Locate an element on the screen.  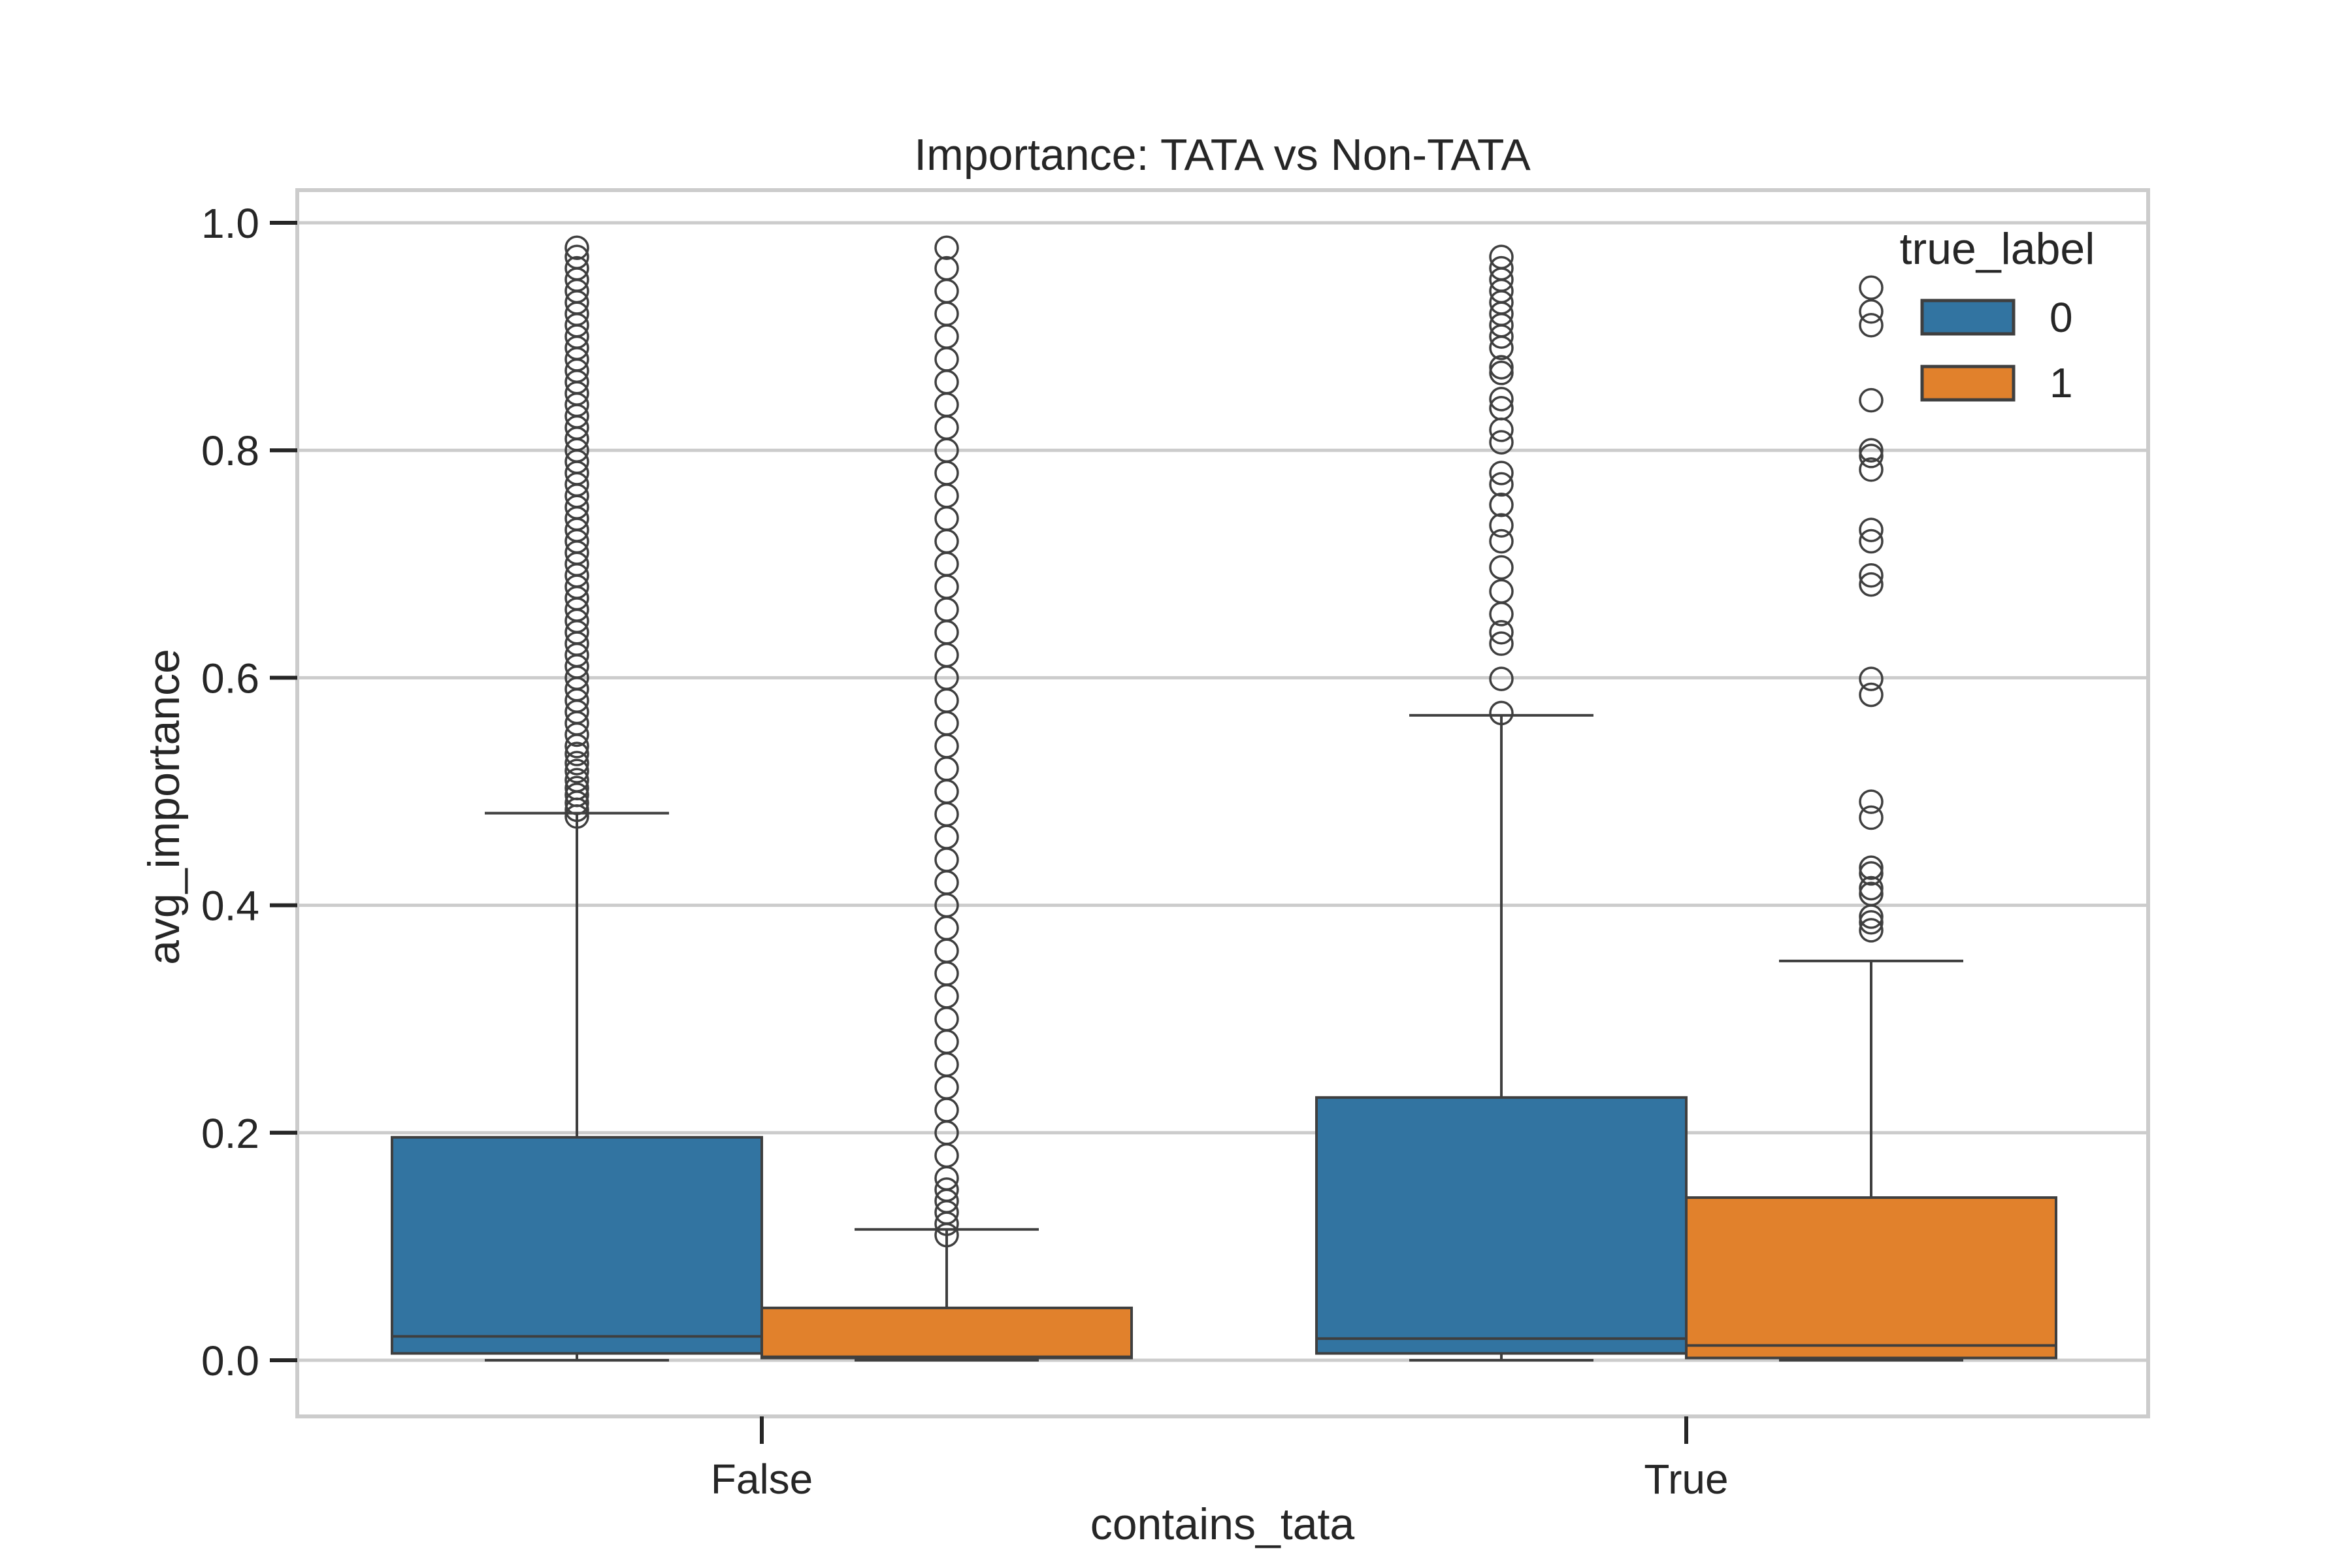
chart-title: Importance: TATA vs Non-TATA is located at coordinates (1222, 155).